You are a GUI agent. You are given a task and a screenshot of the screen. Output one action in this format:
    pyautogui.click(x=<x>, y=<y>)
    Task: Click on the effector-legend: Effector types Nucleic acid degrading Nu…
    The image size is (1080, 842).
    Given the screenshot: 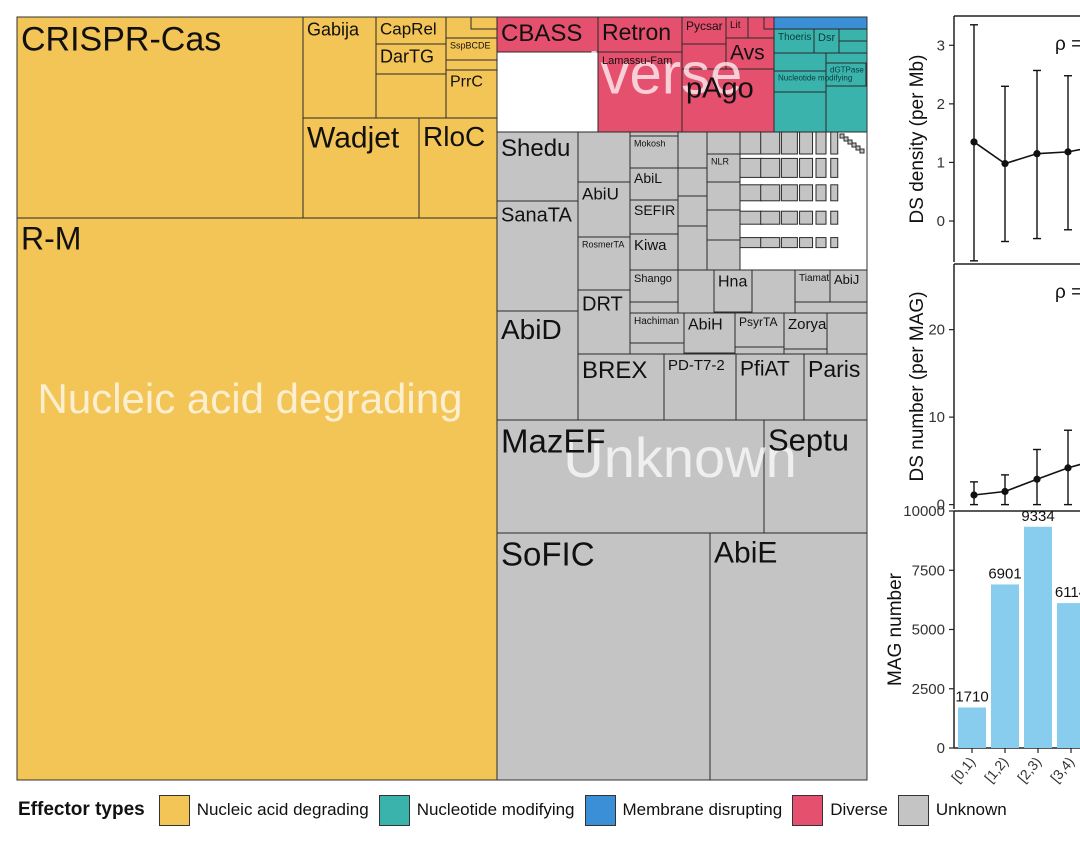 What is the action you would take?
    pyautogui.click(x=517, y=810)
    